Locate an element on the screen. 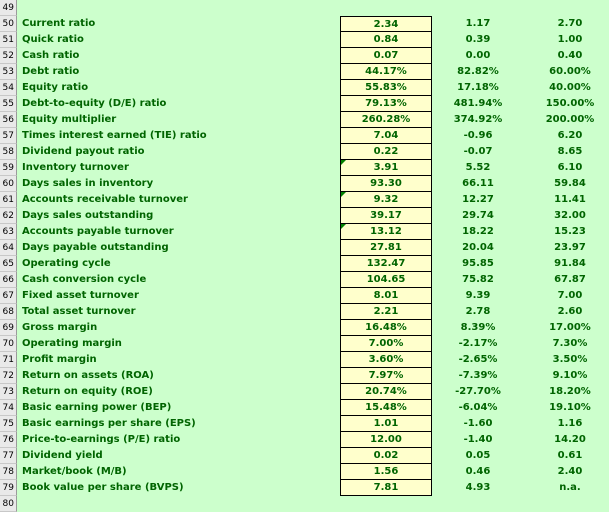 The image size is (609, 512). company-value-cell: 27.81 is located at coordinates (386, 248).